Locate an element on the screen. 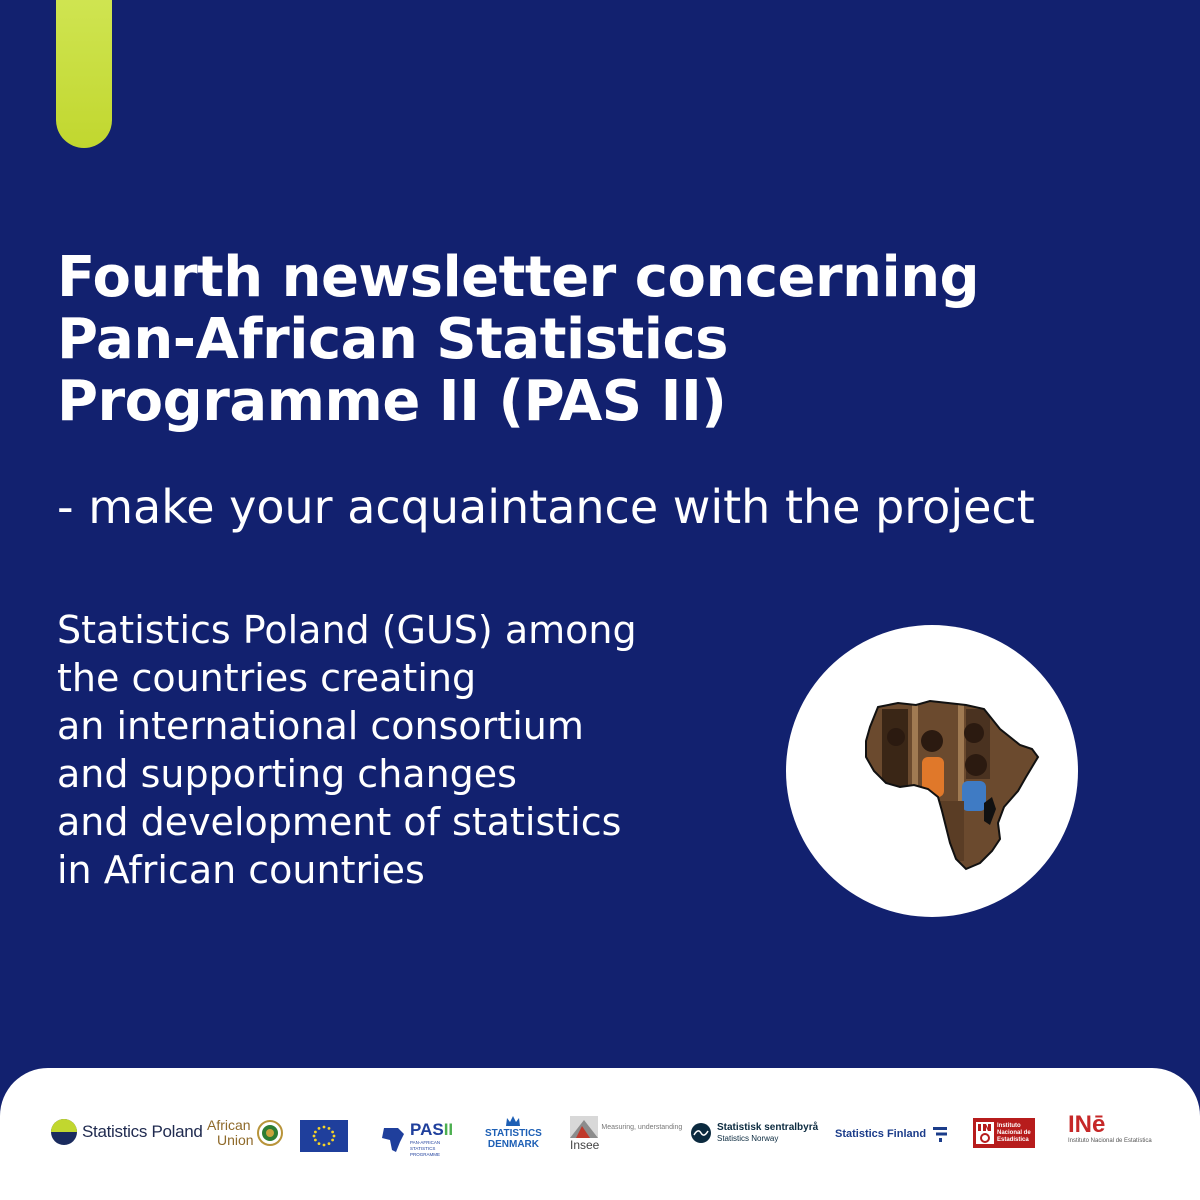 The height and width of the screenshot is (1200, 1200). eu-flag-icon is located at coordinates (324, 1136).